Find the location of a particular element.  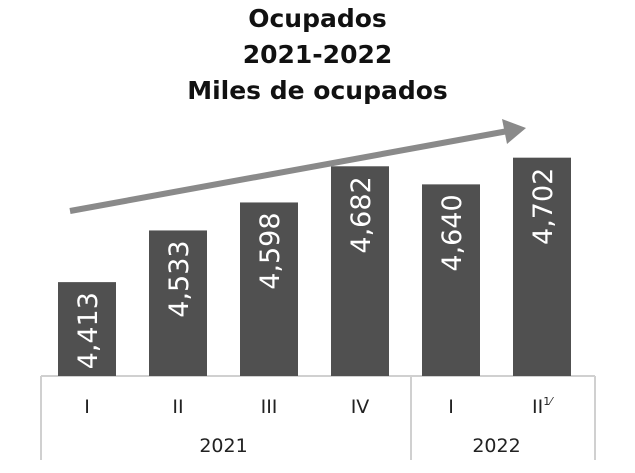

x-tick-label-5: I is located at coordinates (451, 407).